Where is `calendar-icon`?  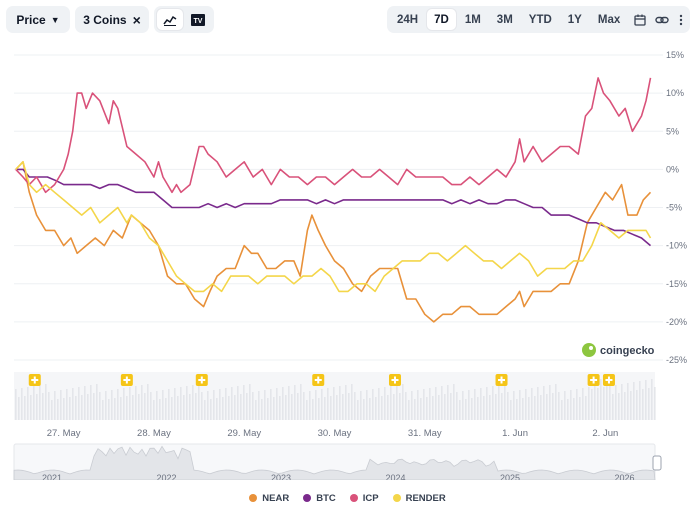 calendar-icon is located at coordinates (639, 19).